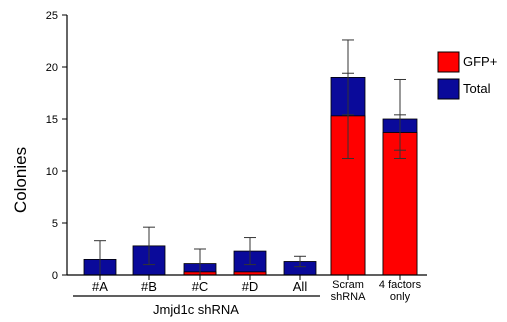 Image resolution: width=507 pixels, height=322 pixels. What do you see at coordinates (349, 297) in the screenshot?
I see `x-tick-label: shRNA` at bounding box center [349, 297].